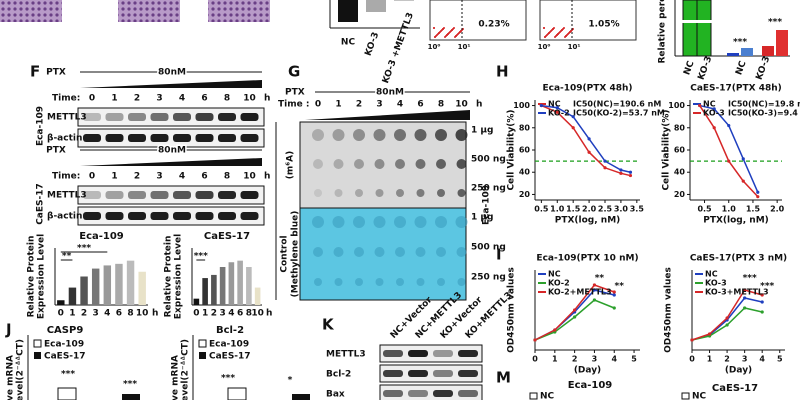  What do you see at coordinates (704, 209) in the screenshot?
I see `x-tick-label: 0.5` at bounding box center [704, 209].